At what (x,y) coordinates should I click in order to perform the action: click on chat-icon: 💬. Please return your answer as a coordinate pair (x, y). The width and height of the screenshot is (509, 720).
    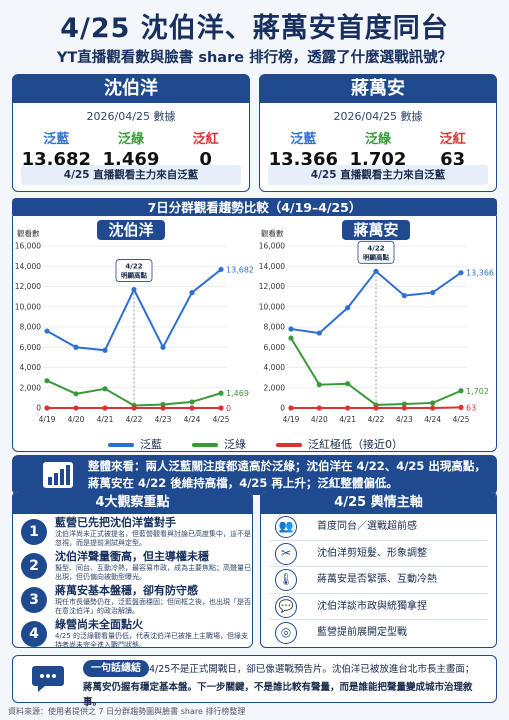
    Looking at the image, I should click on (286, 606).